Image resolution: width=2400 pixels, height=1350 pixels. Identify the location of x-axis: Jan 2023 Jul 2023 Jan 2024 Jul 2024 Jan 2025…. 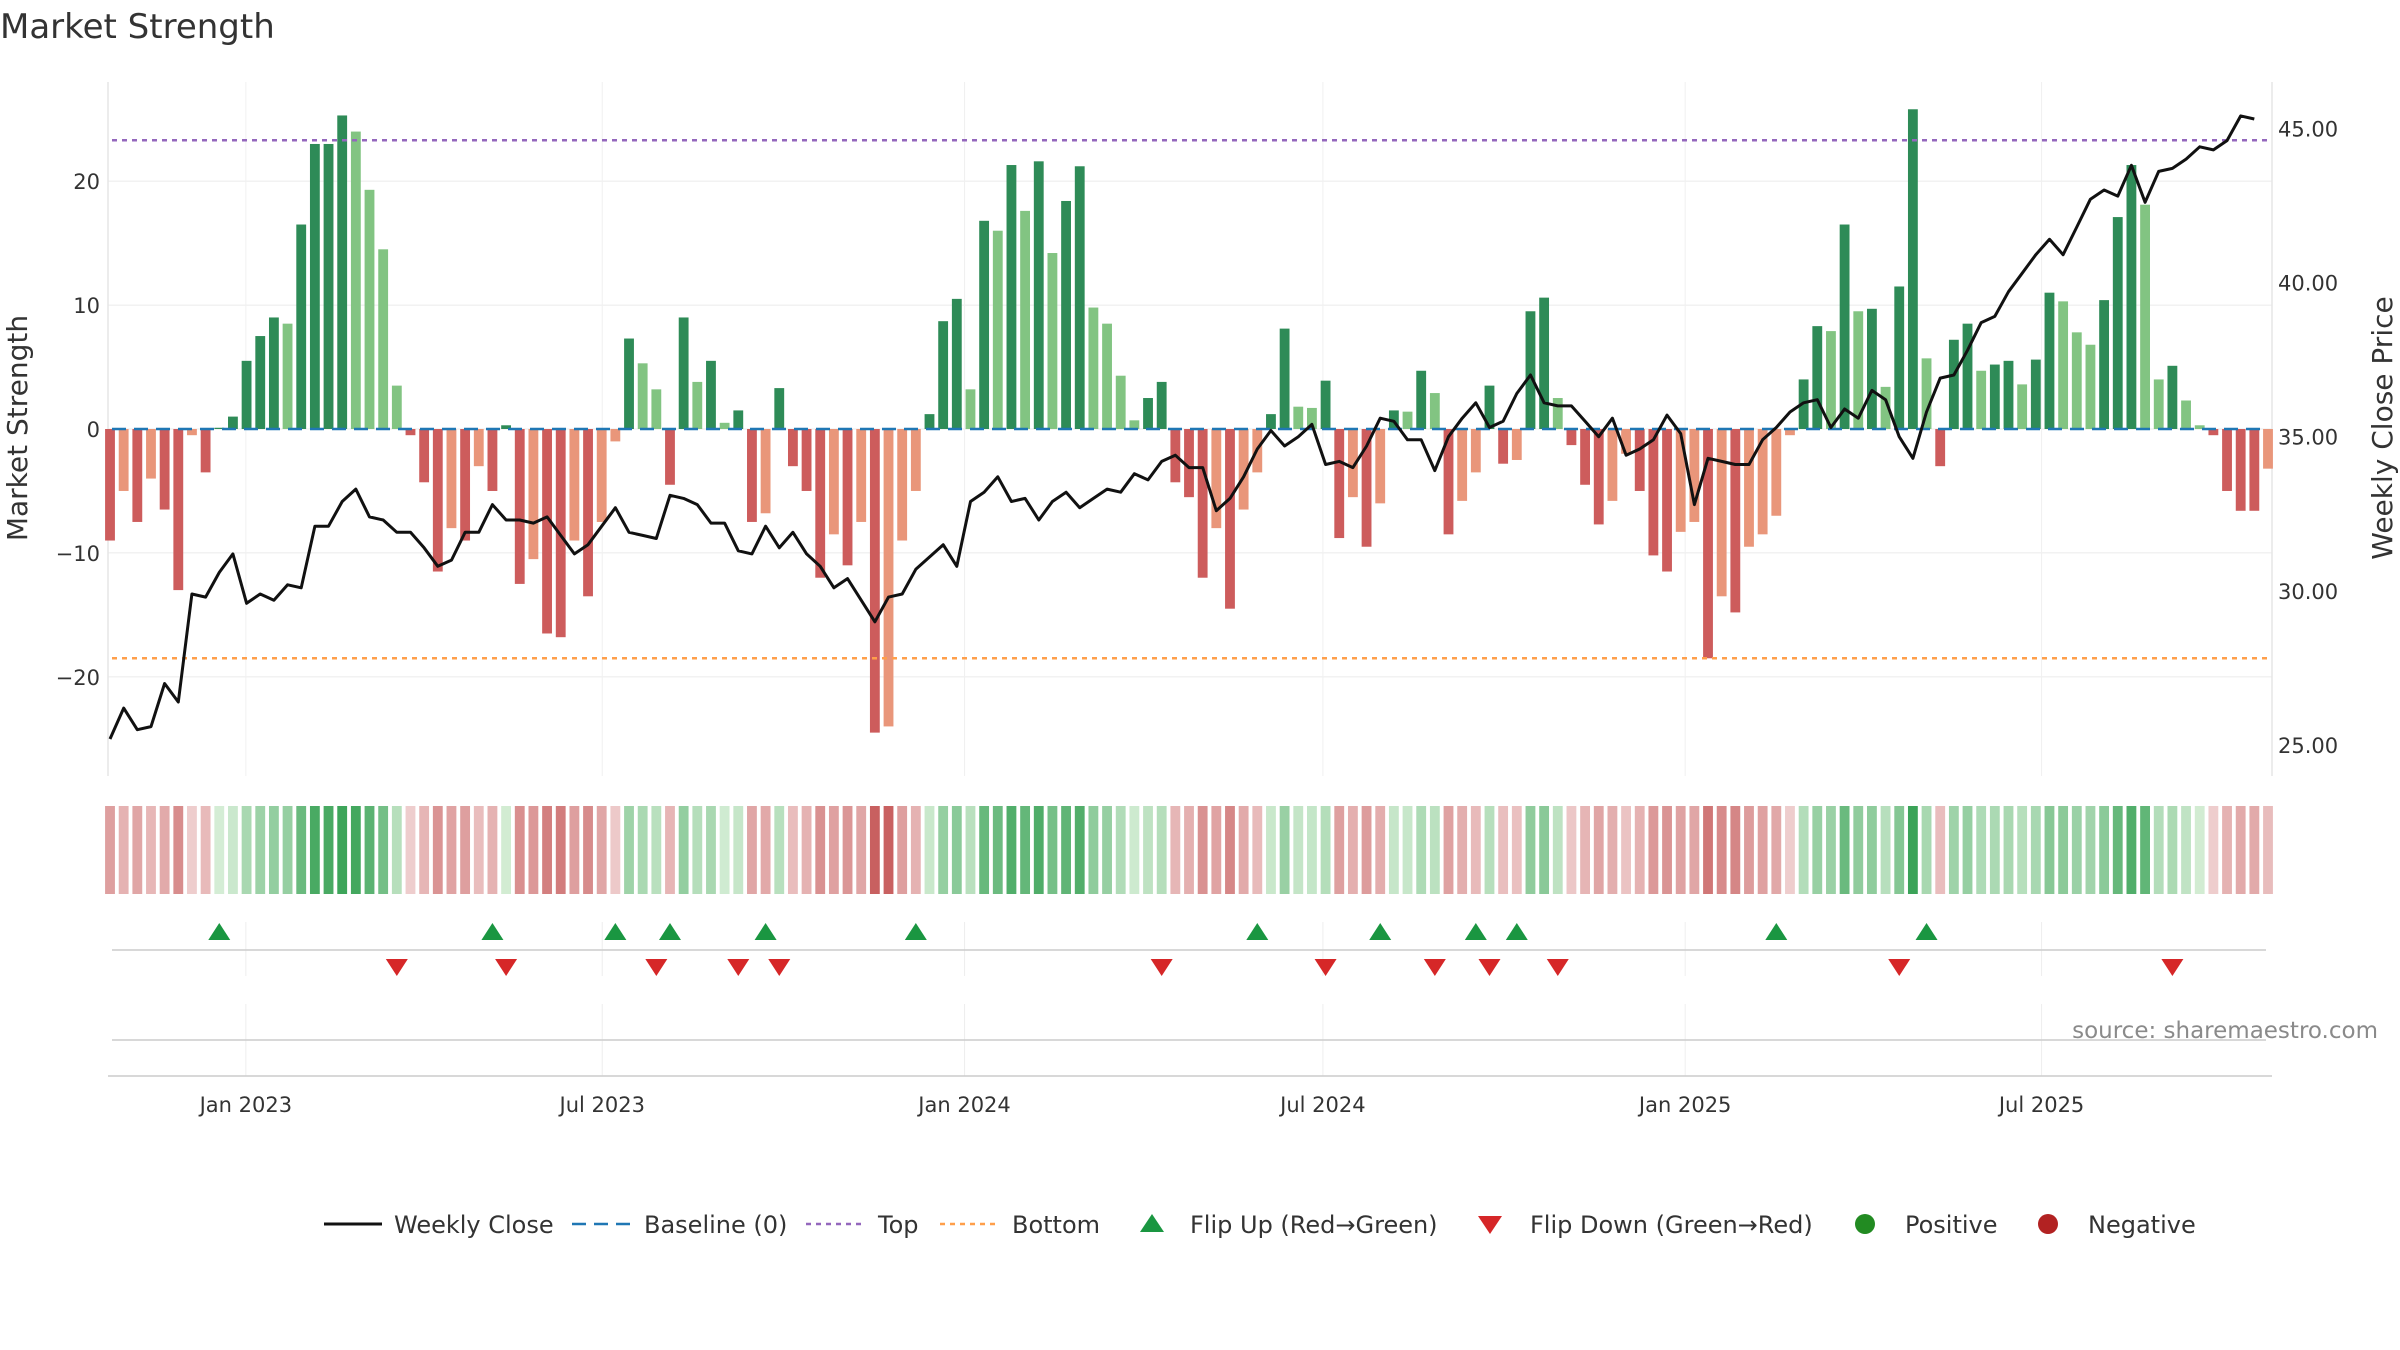
(1141, 1105).